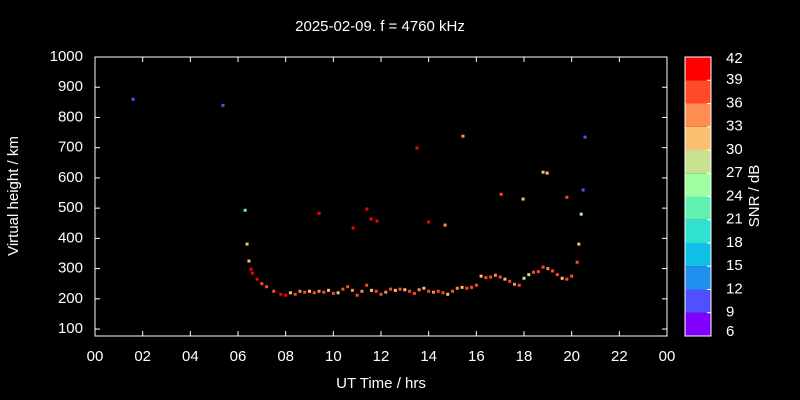 The width and height of the screenshot is (800, 400). What do you see at coordinates (142, 356) in the screenshot?
I see `x-tick-label: 02` at bounding box center [142, 356].